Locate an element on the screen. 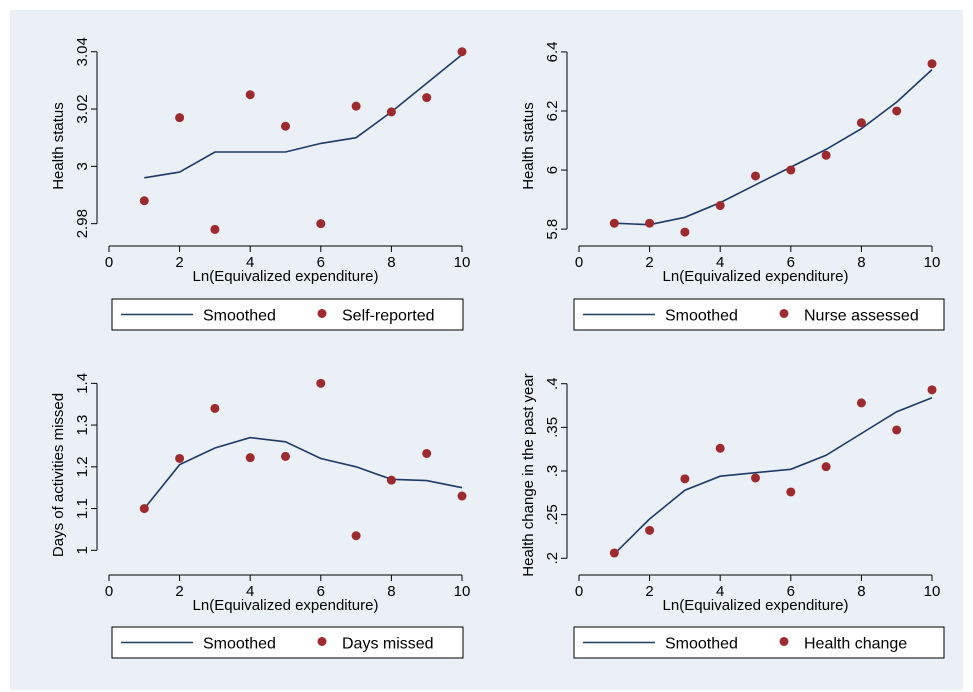 This screenshot has width=973, height=692. y-tick-label: .25 is located at coordinates (552, 514).